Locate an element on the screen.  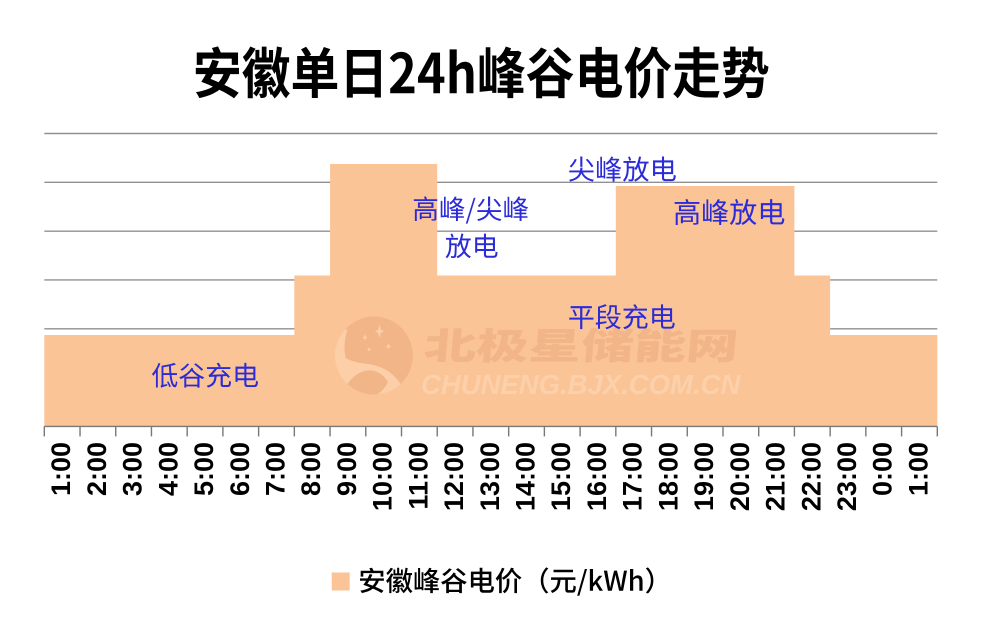
svg-text: 11:00 is located at coordinates (418, 476).